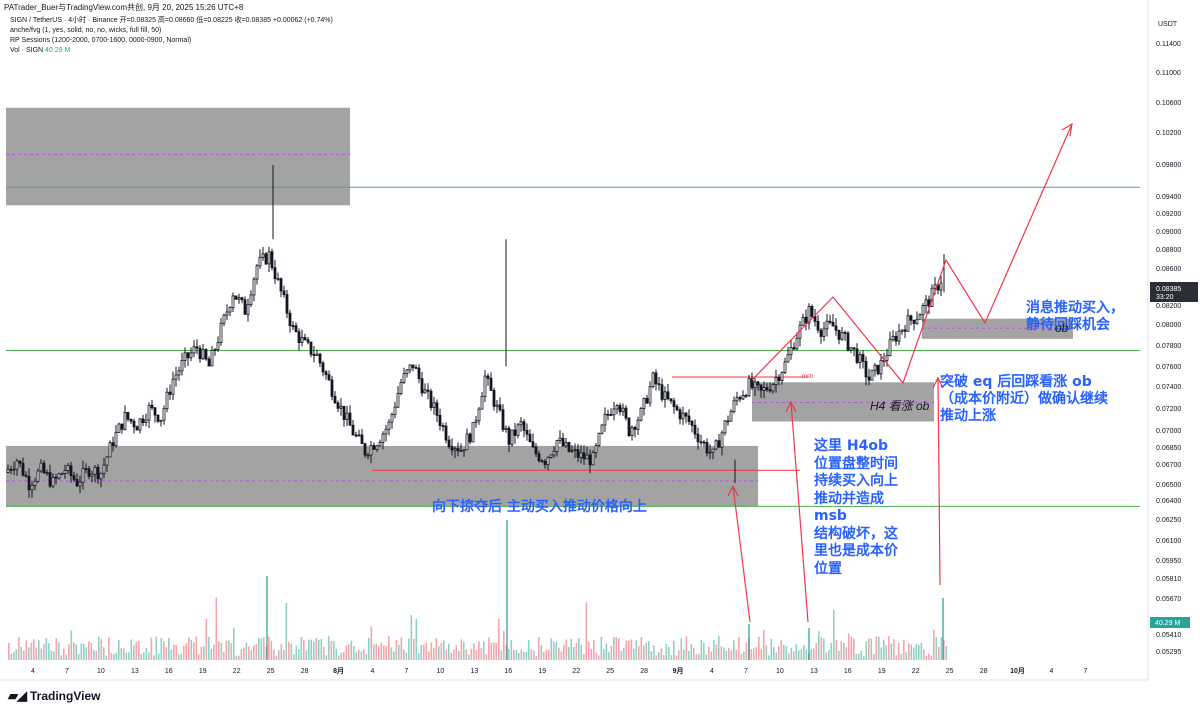  Describe the element at coordinates (1168, 387) in the screenshot. I see `y-tick-label: 0.07400` at that location.